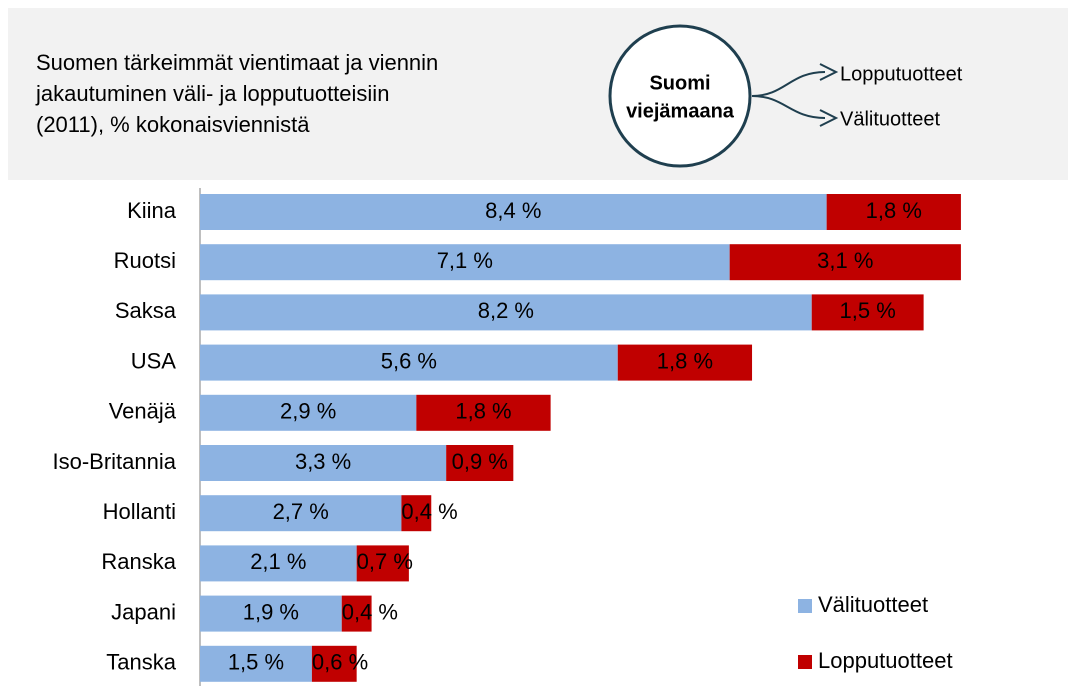 Image resolution: width=1076 pixels, height=686 pixels. Describe the element at coordinates (340, 662) in the screenshot. I see `value-label: 0,6 %` at that location.